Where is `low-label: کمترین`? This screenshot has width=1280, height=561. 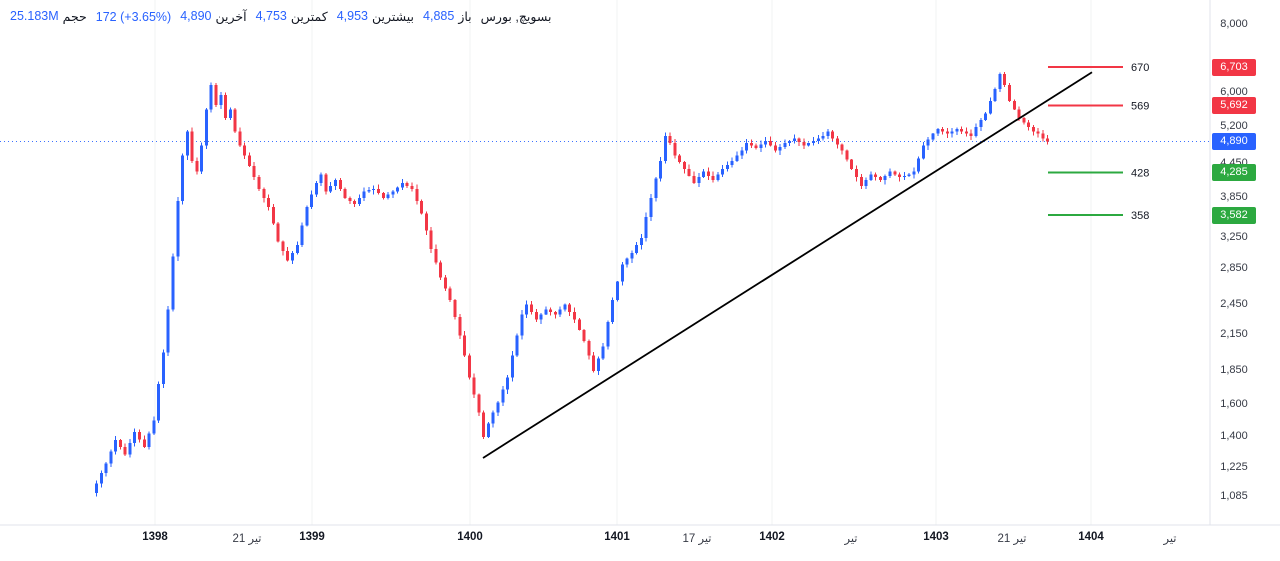 low-label: کمترین is located at coordinates (309, 17).